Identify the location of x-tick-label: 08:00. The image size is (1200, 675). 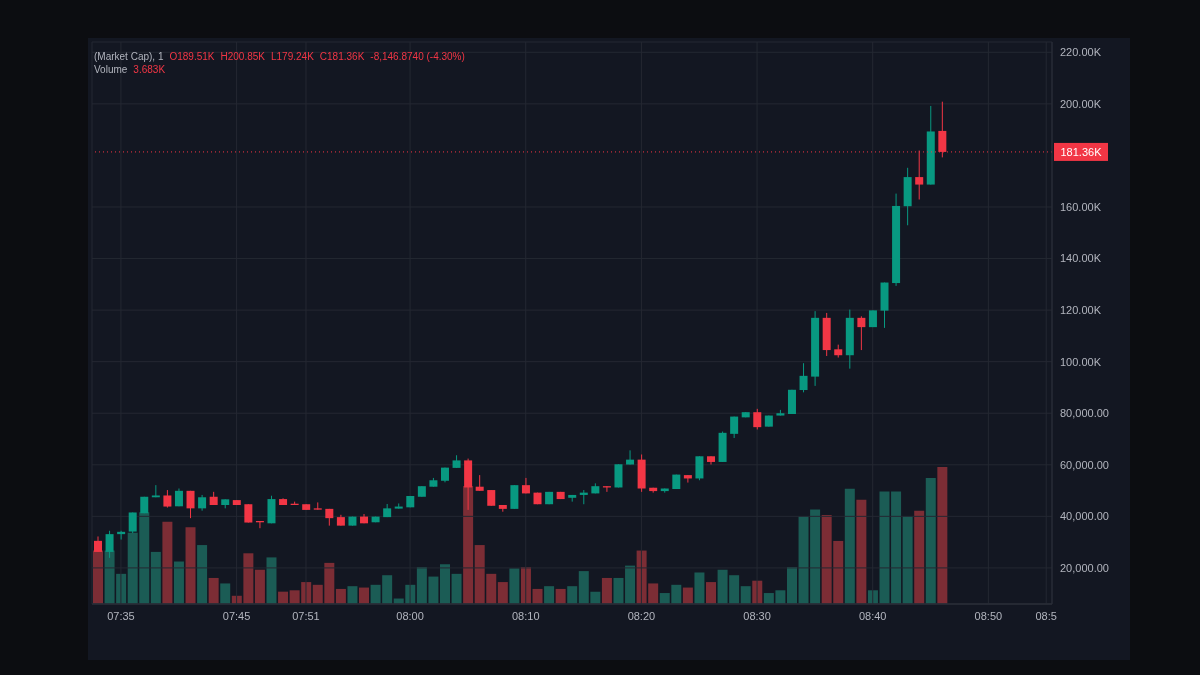
(410, 615).